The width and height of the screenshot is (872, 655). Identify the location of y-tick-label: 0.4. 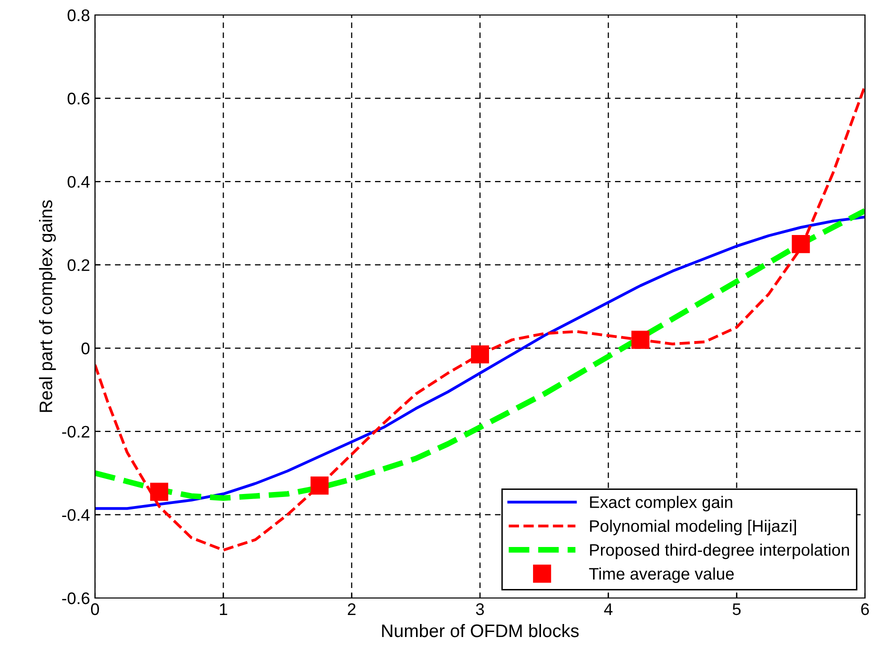
(79, 182).